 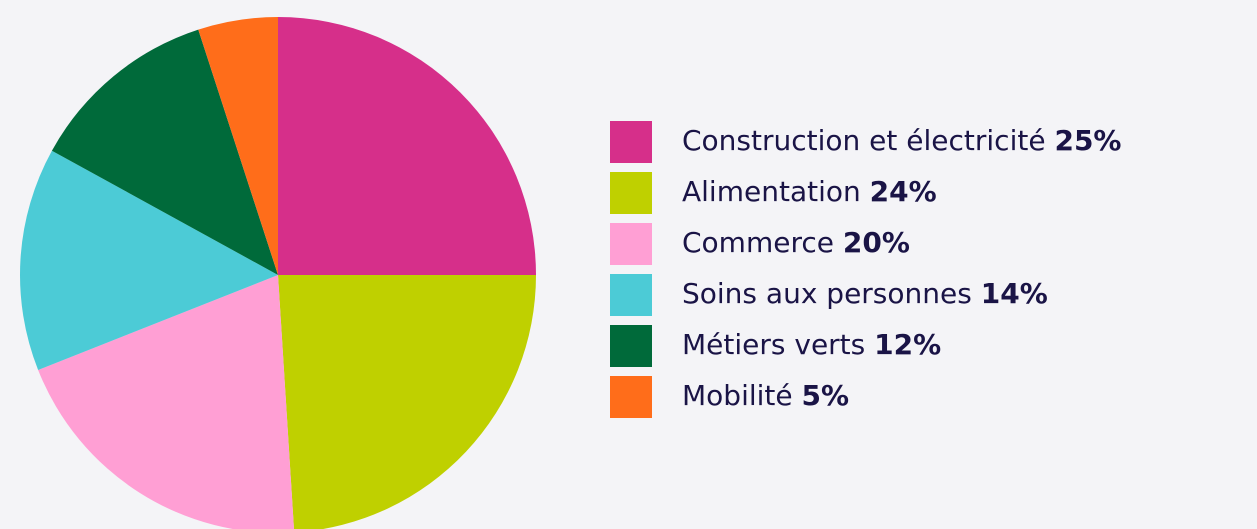 I want to click on legend-value: 24%, so click(x=903, y=191).